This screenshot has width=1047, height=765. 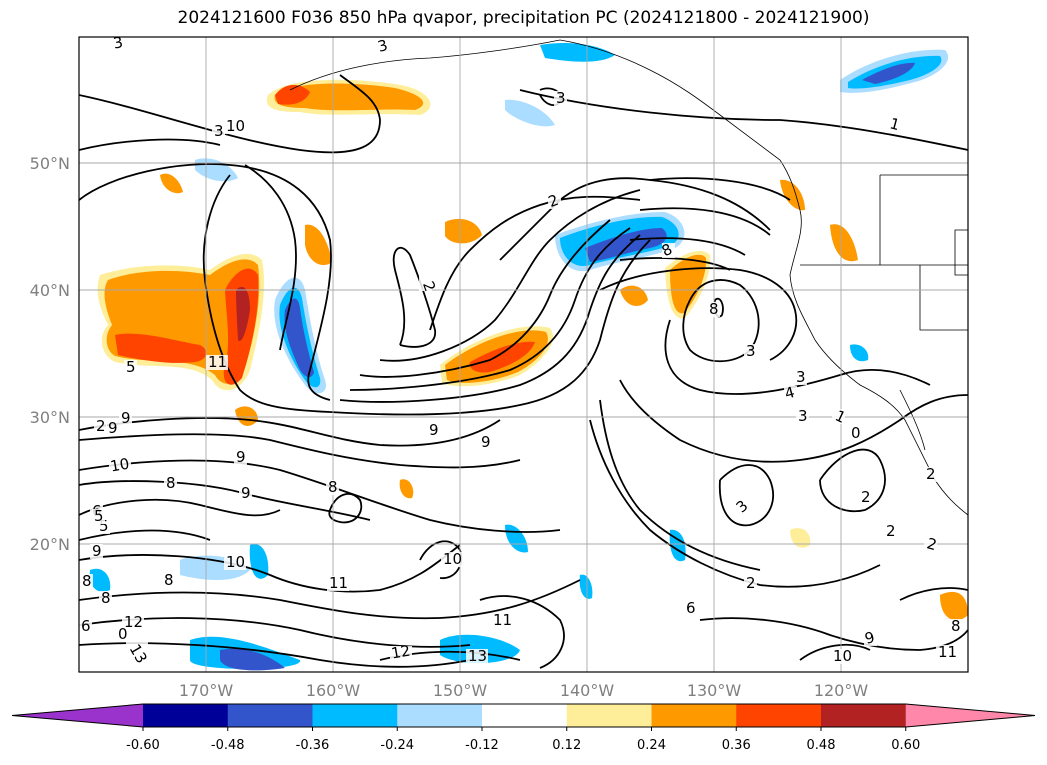 I want to click on contour-label: 13, so click(x=477, y=656).